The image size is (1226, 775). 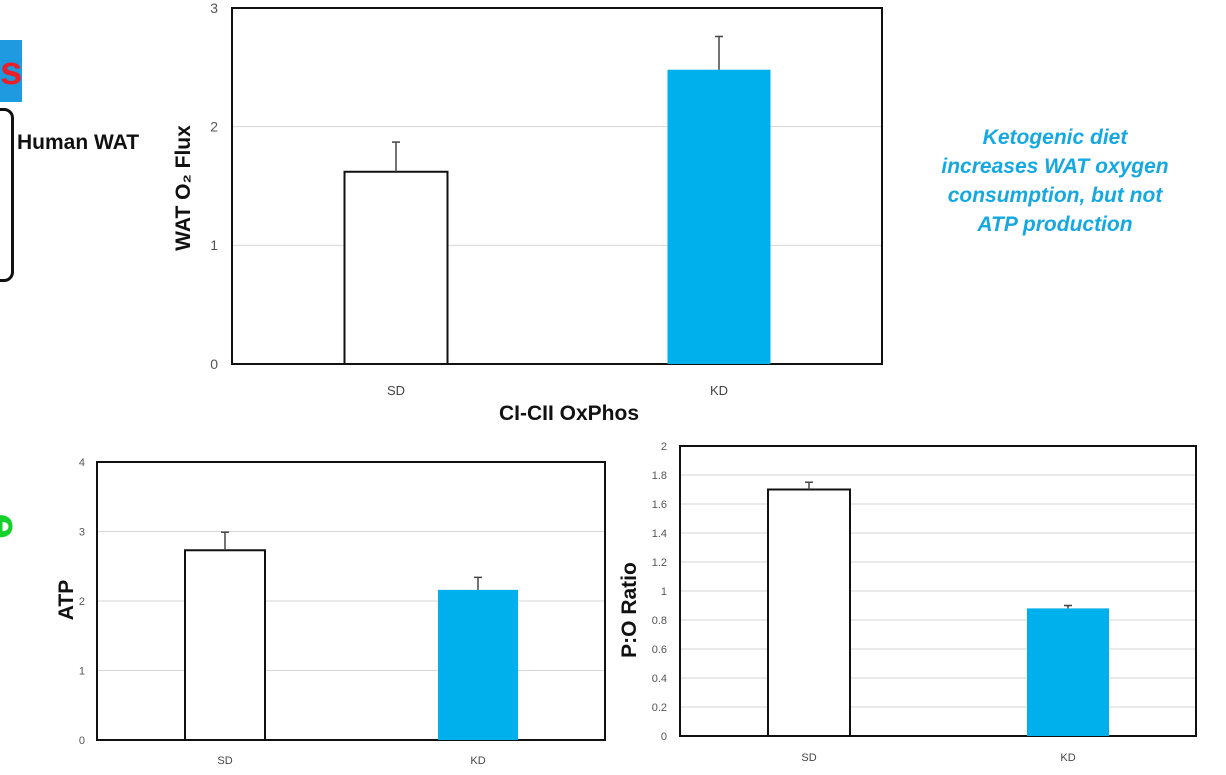 What do you see at coordinates (659, 563) in the screenshot?
I see `y-tick-label: 1.2` at bounding box center [659, 563].